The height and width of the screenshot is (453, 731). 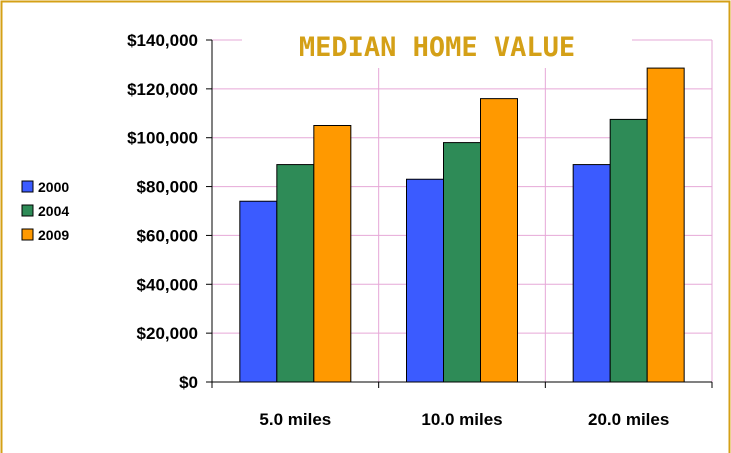 What do you see at coordinates (461, 419) in the screenshot?
I see `x-category-label: 10.0 miles` at bounding box center [461, 419].